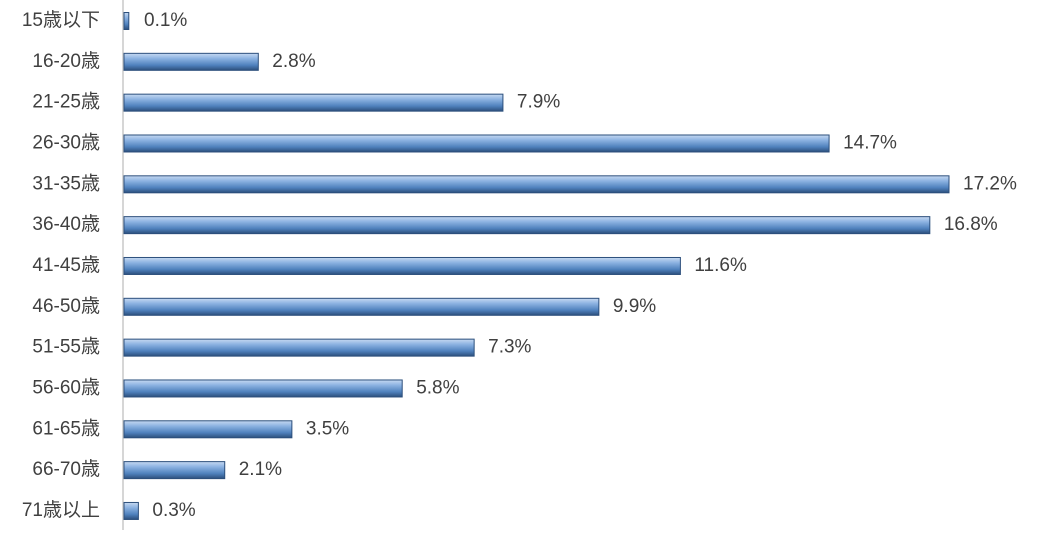 The height and width of the screenshot is (534, 1037). I want to click on category-label: 26-30歳, so click(66, 143).